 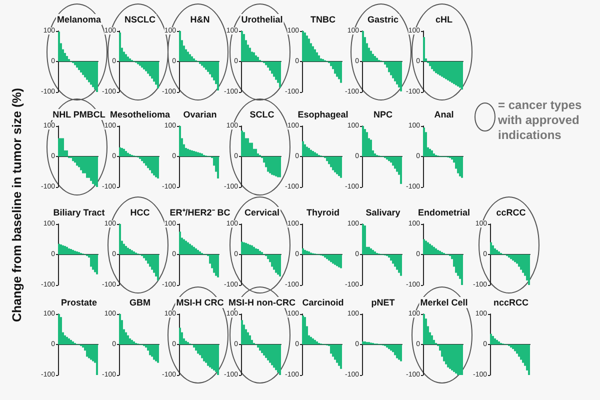 What do you see at coordinates (262, 213) in the screenshot?
I see `chart-title: Cervical` at bounding box center [262, 213].